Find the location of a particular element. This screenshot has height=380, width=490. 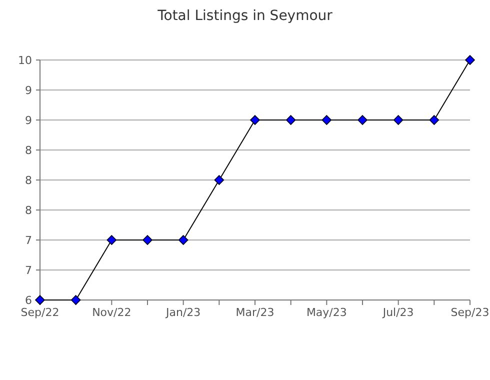

x-tick-label: Nov/22 is located at coordinates (112, 312).